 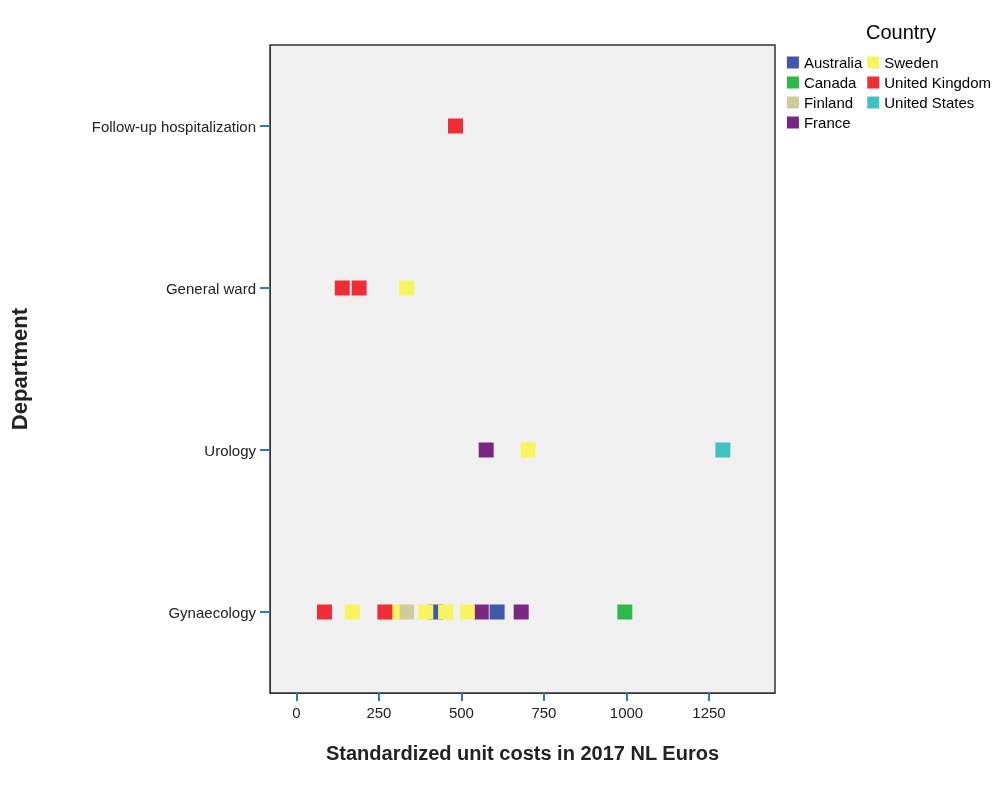 What do you see at coordinates (19, 369) in the screenshot?
I see `y-axis-title: Department` at bounding box center [19, 369].